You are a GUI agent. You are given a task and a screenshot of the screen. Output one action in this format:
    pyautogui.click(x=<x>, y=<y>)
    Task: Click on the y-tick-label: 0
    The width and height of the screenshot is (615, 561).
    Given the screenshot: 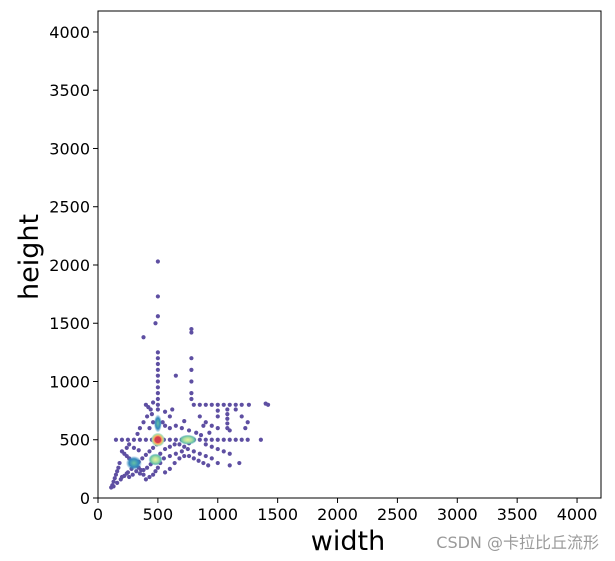 What is the action you would take?
    pyautogui.click(x=85, y=498)
    